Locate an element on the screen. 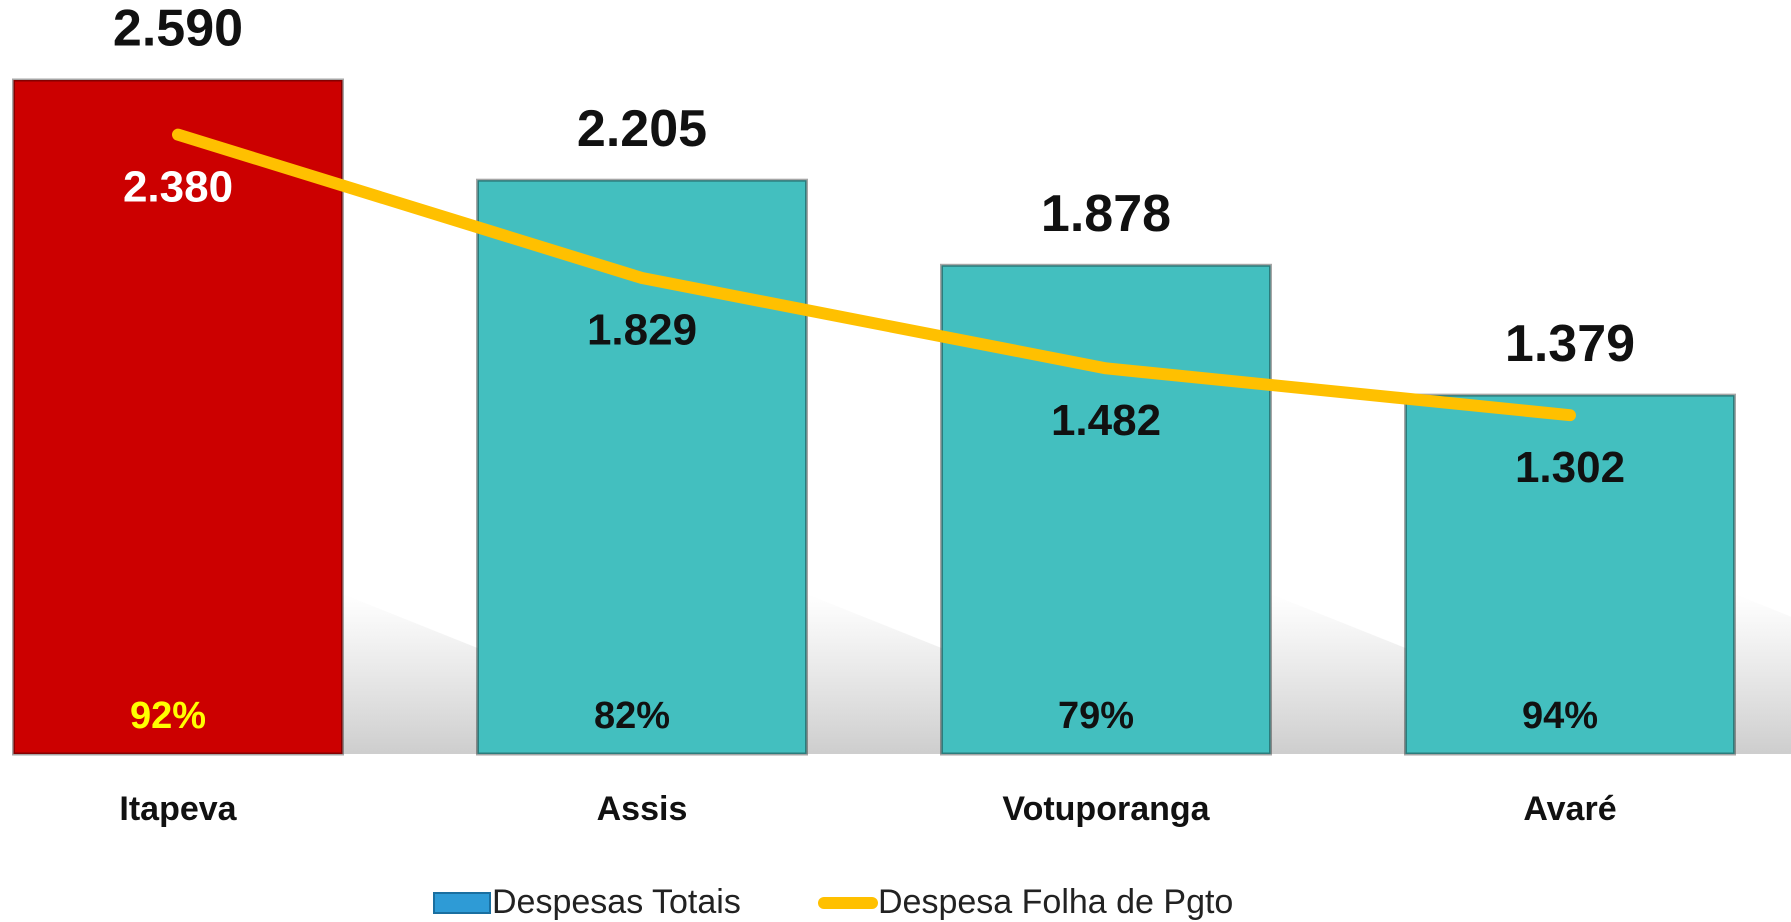  percent-label: 94% is located at coordinates (1560, 716).